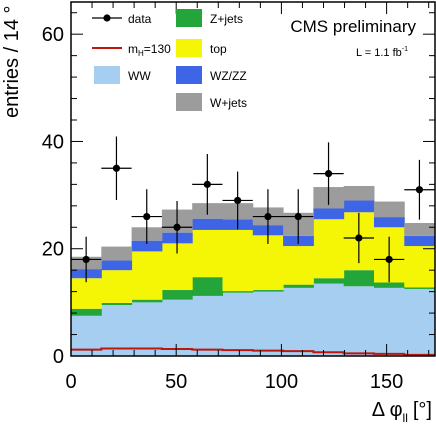  Describe the element at coordinates (107, 18) in the screenshot. I see `legend-data-marker` at that location.